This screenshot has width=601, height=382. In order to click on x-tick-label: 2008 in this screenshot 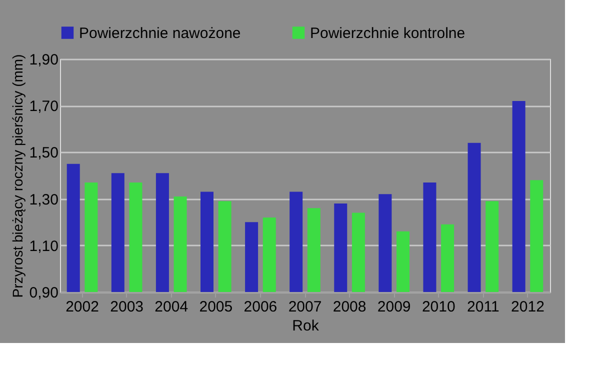, I will do `click(349, 307)`.